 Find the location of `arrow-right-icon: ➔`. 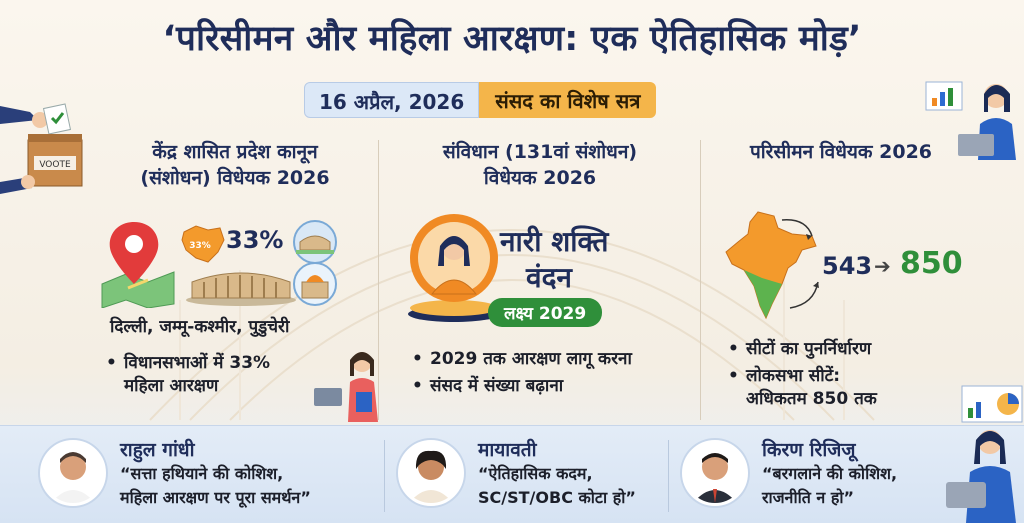

arrow-right-icon: ➔ is located at coordinates (882, 266).